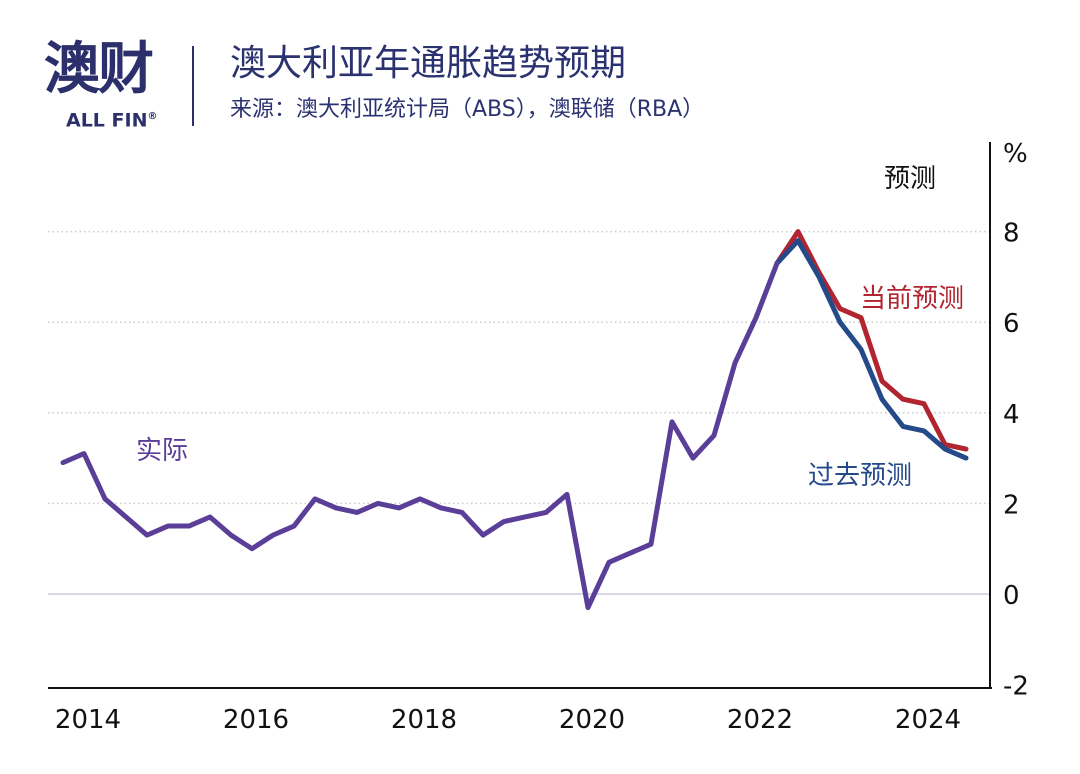 This screenshot has height=774, width=1080. Describe the element at coordinates (1011, 234) in the screenshot. I see `y-tick-label: 8` at that location.